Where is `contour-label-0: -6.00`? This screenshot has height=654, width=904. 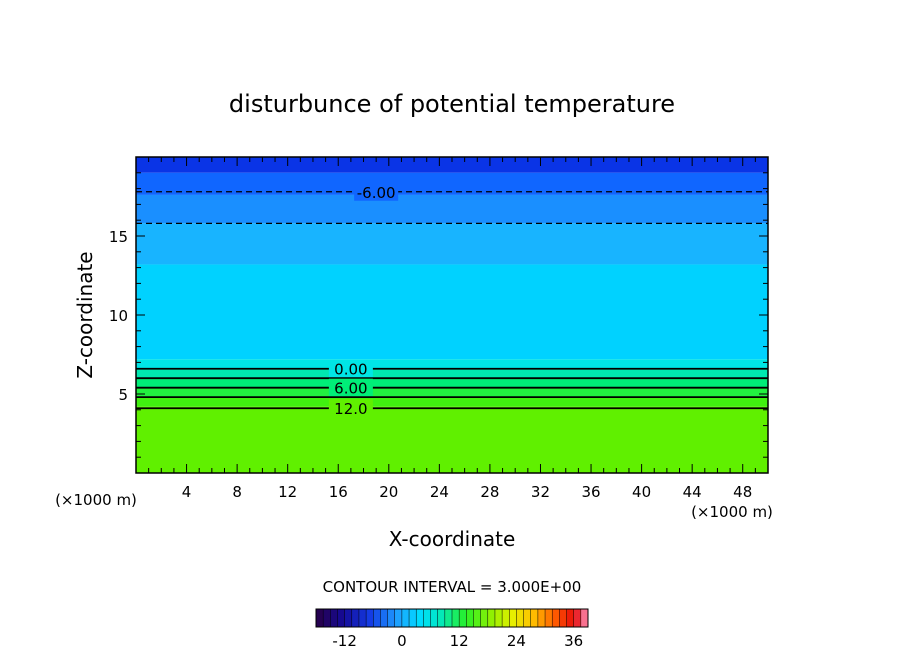 contour-label-0: -6.00 is located at coordinates (376, 193).